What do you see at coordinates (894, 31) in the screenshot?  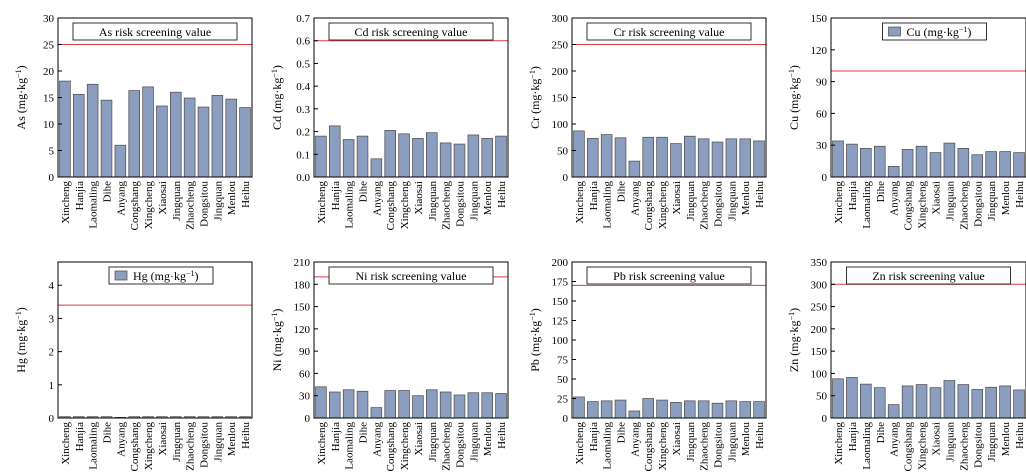 I see `cu-legend-swatch` at bounding box center [894, 31].